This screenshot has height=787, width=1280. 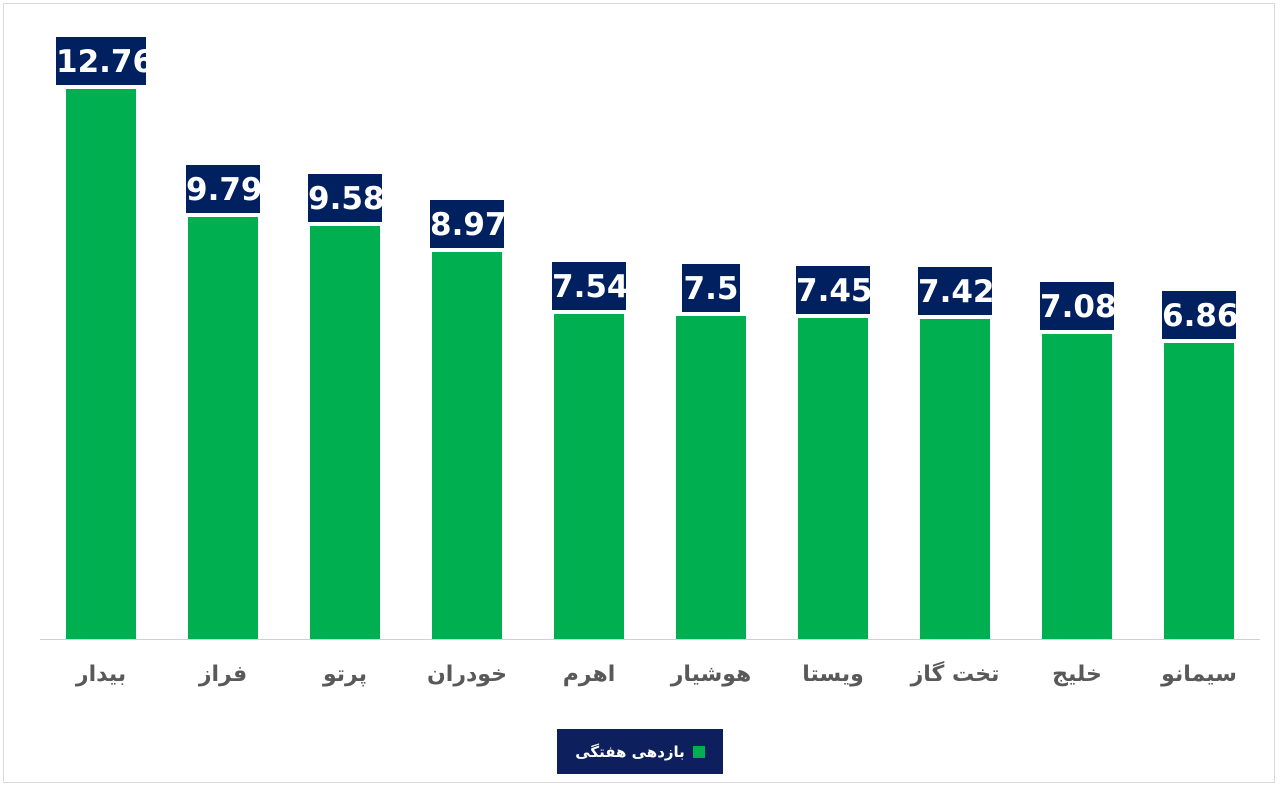 What do you see at coordinates (467, 674) in the screenshot?
I see `x-tick-label: خودران` at bounding box center [467, 674].